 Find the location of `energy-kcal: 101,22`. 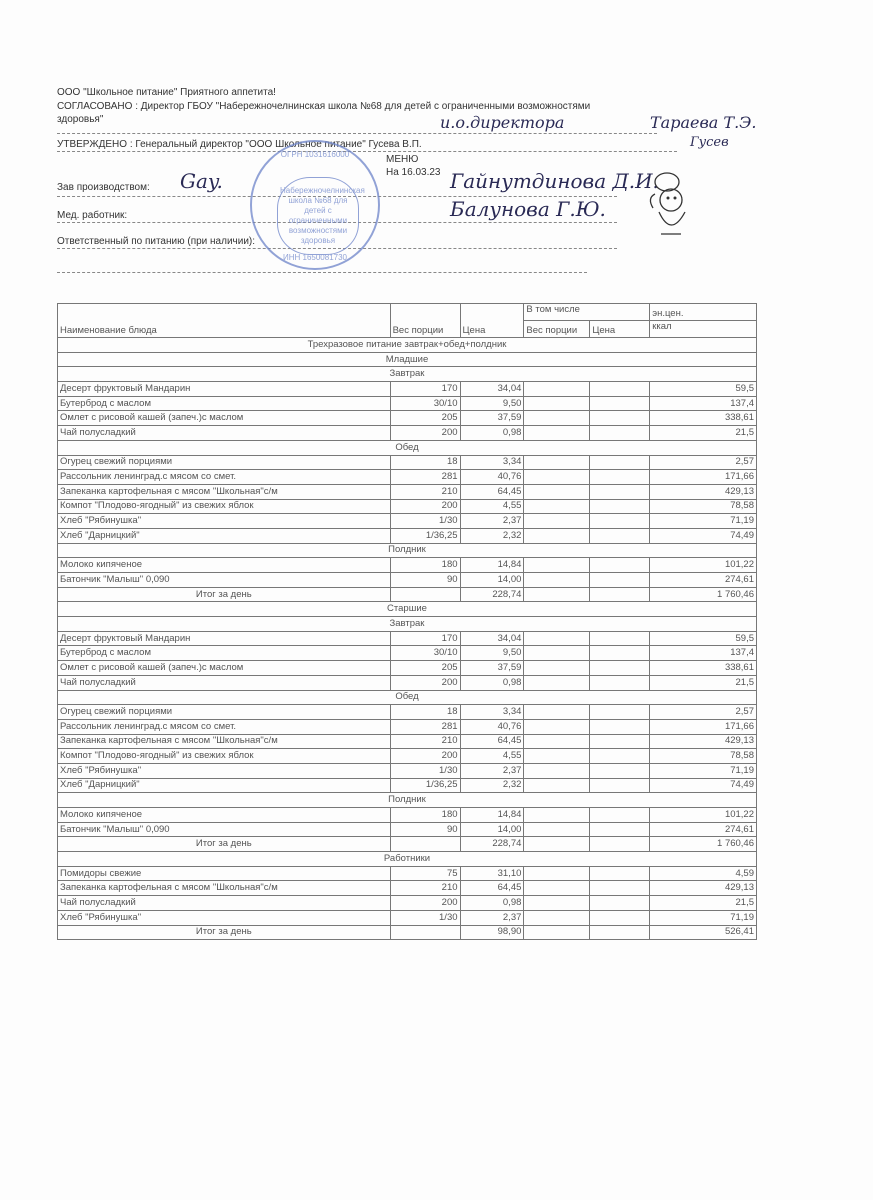

energy-kcal: 101,22 is located at coordinates (703, 565).